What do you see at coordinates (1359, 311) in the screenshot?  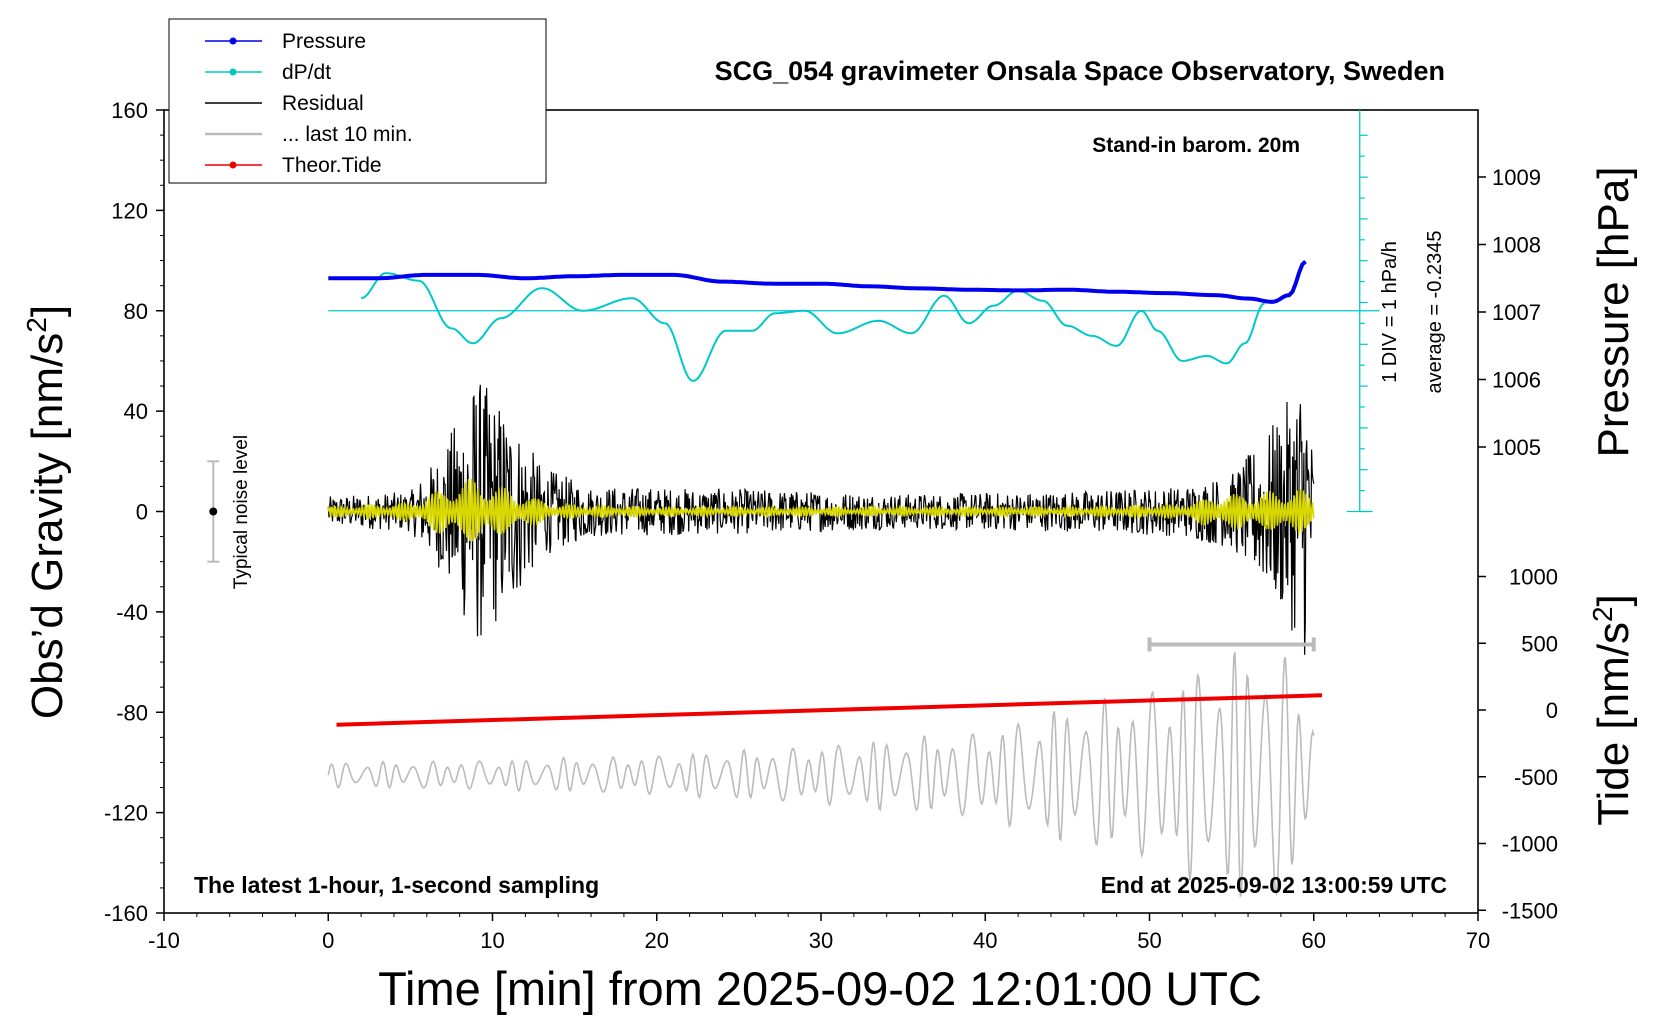 I see `dpdt-scale-axis` at bounding box center [1359, 311].